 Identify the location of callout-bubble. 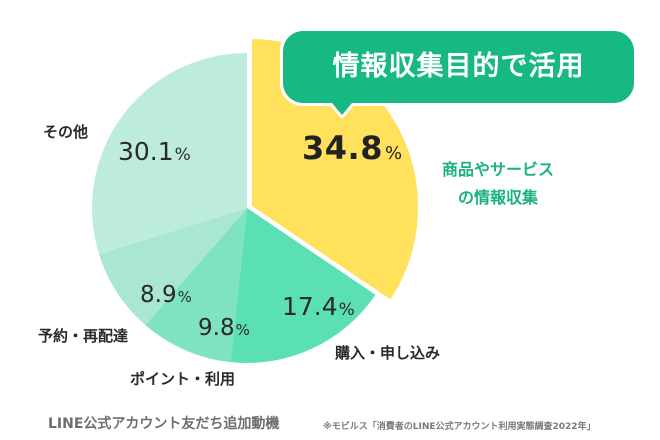
(458, 73).